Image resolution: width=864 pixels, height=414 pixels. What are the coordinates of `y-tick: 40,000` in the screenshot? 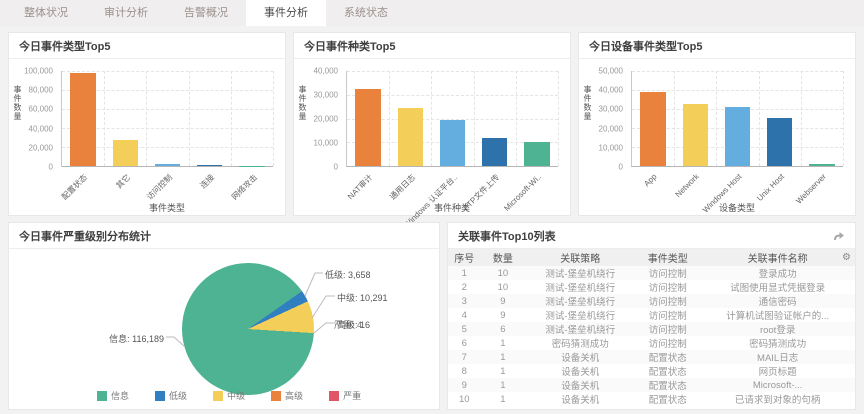 It's located at (610, 90).